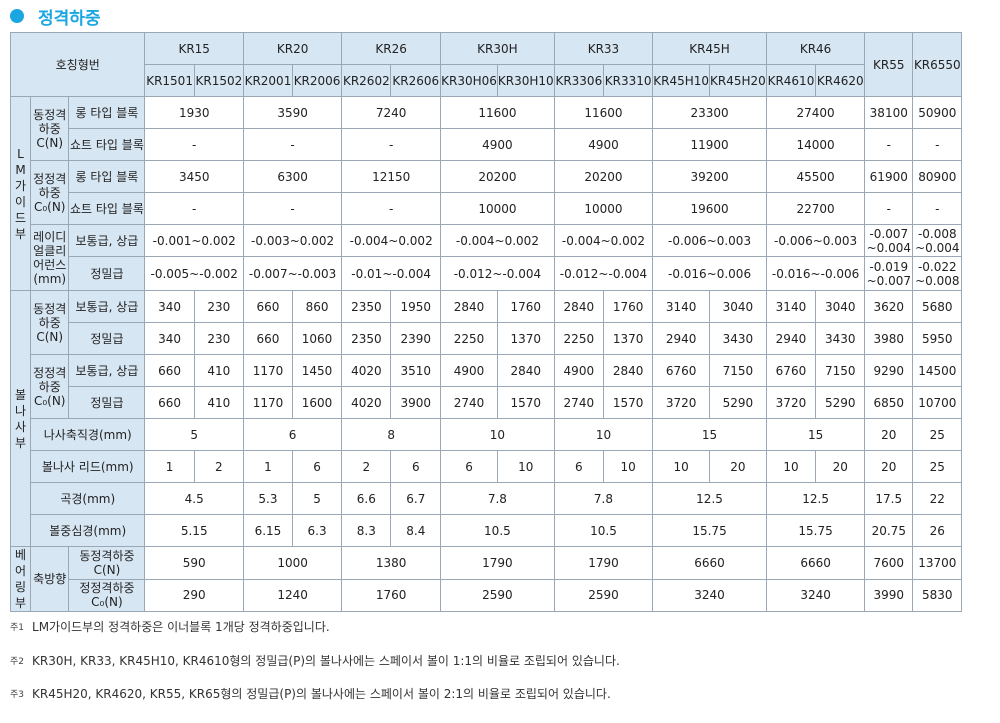  What do you see at coordinates (77, 64) in the screenshot?
I see `corner-header: 호칭형번` at bounding box center [77, 64].